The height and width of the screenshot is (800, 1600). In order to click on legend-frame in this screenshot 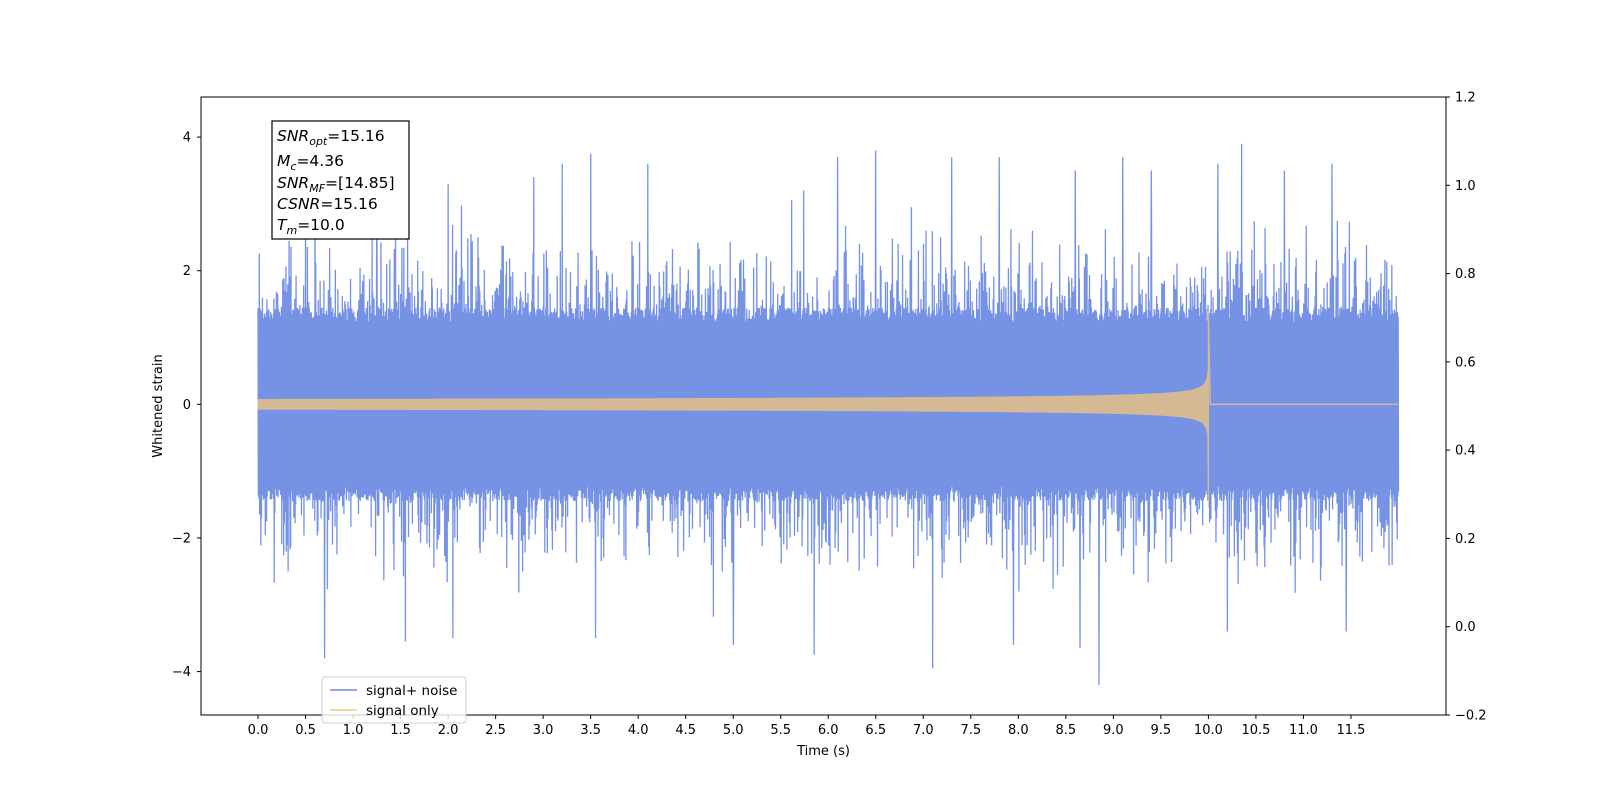, I will do `click(394, 700)`.